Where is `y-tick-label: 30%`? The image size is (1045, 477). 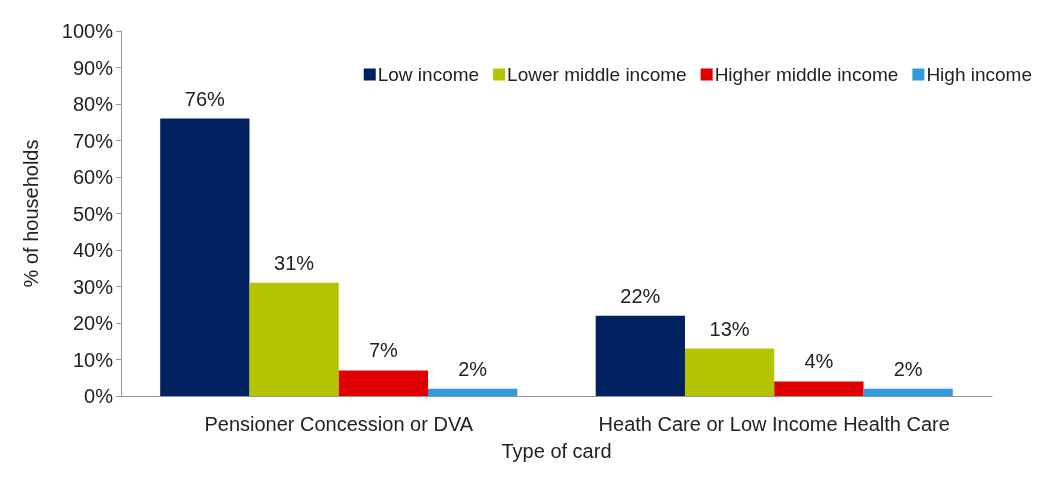 y-tick-label: 30% is located at coordinates (93, 286).